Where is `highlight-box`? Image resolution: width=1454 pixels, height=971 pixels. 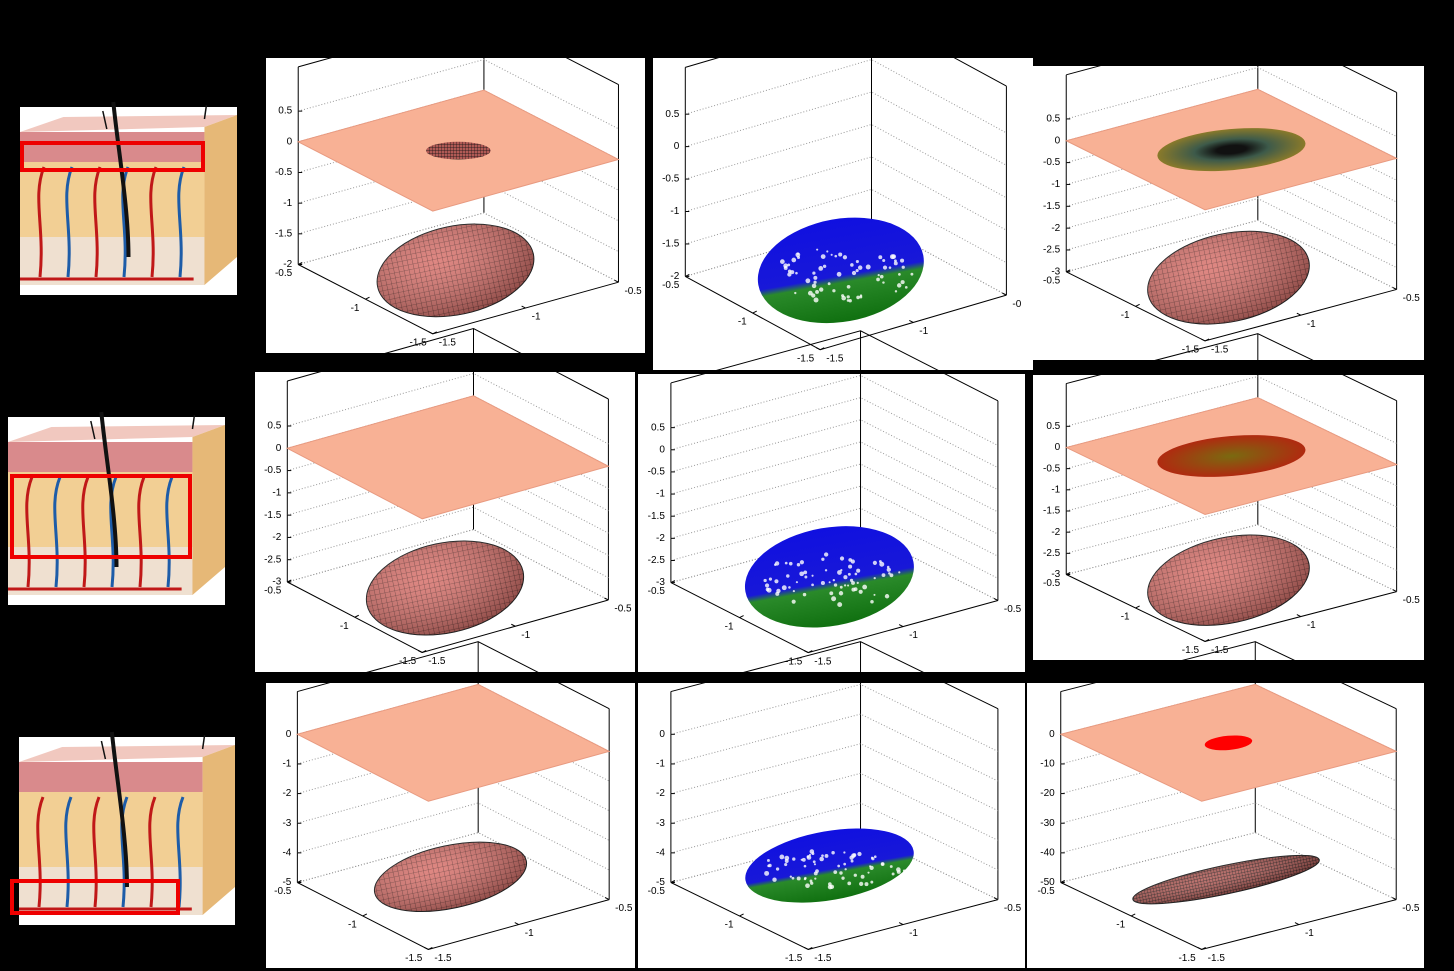 highlight-box is located at coordinates (95, 897).